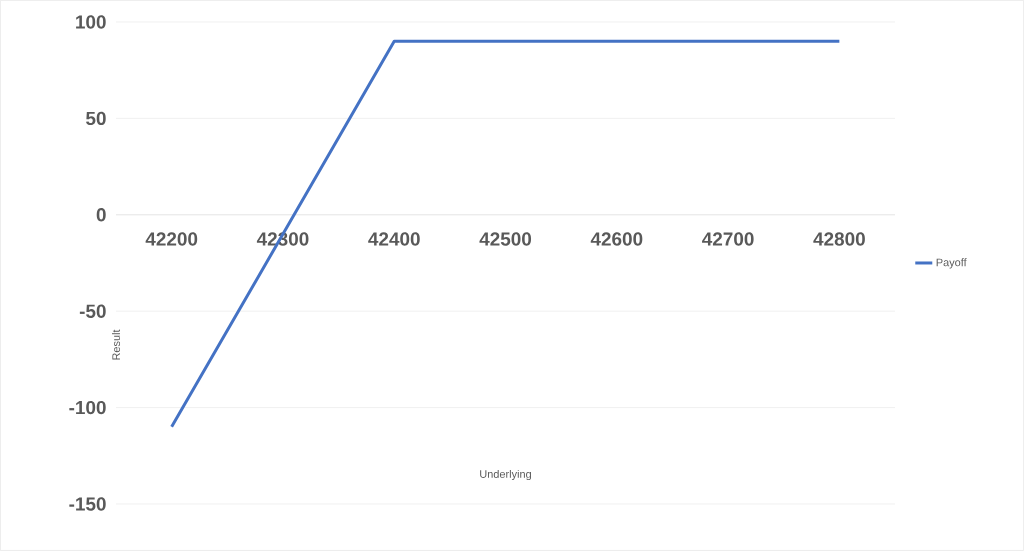  Describe the element at coordinates (101, 215) in the screenshot. I see `y-tick-label: 0` at that location.